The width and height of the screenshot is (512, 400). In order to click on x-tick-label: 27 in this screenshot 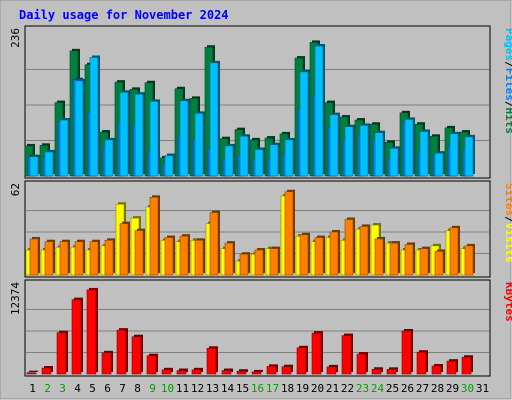, I will do `click(422, 388)`.